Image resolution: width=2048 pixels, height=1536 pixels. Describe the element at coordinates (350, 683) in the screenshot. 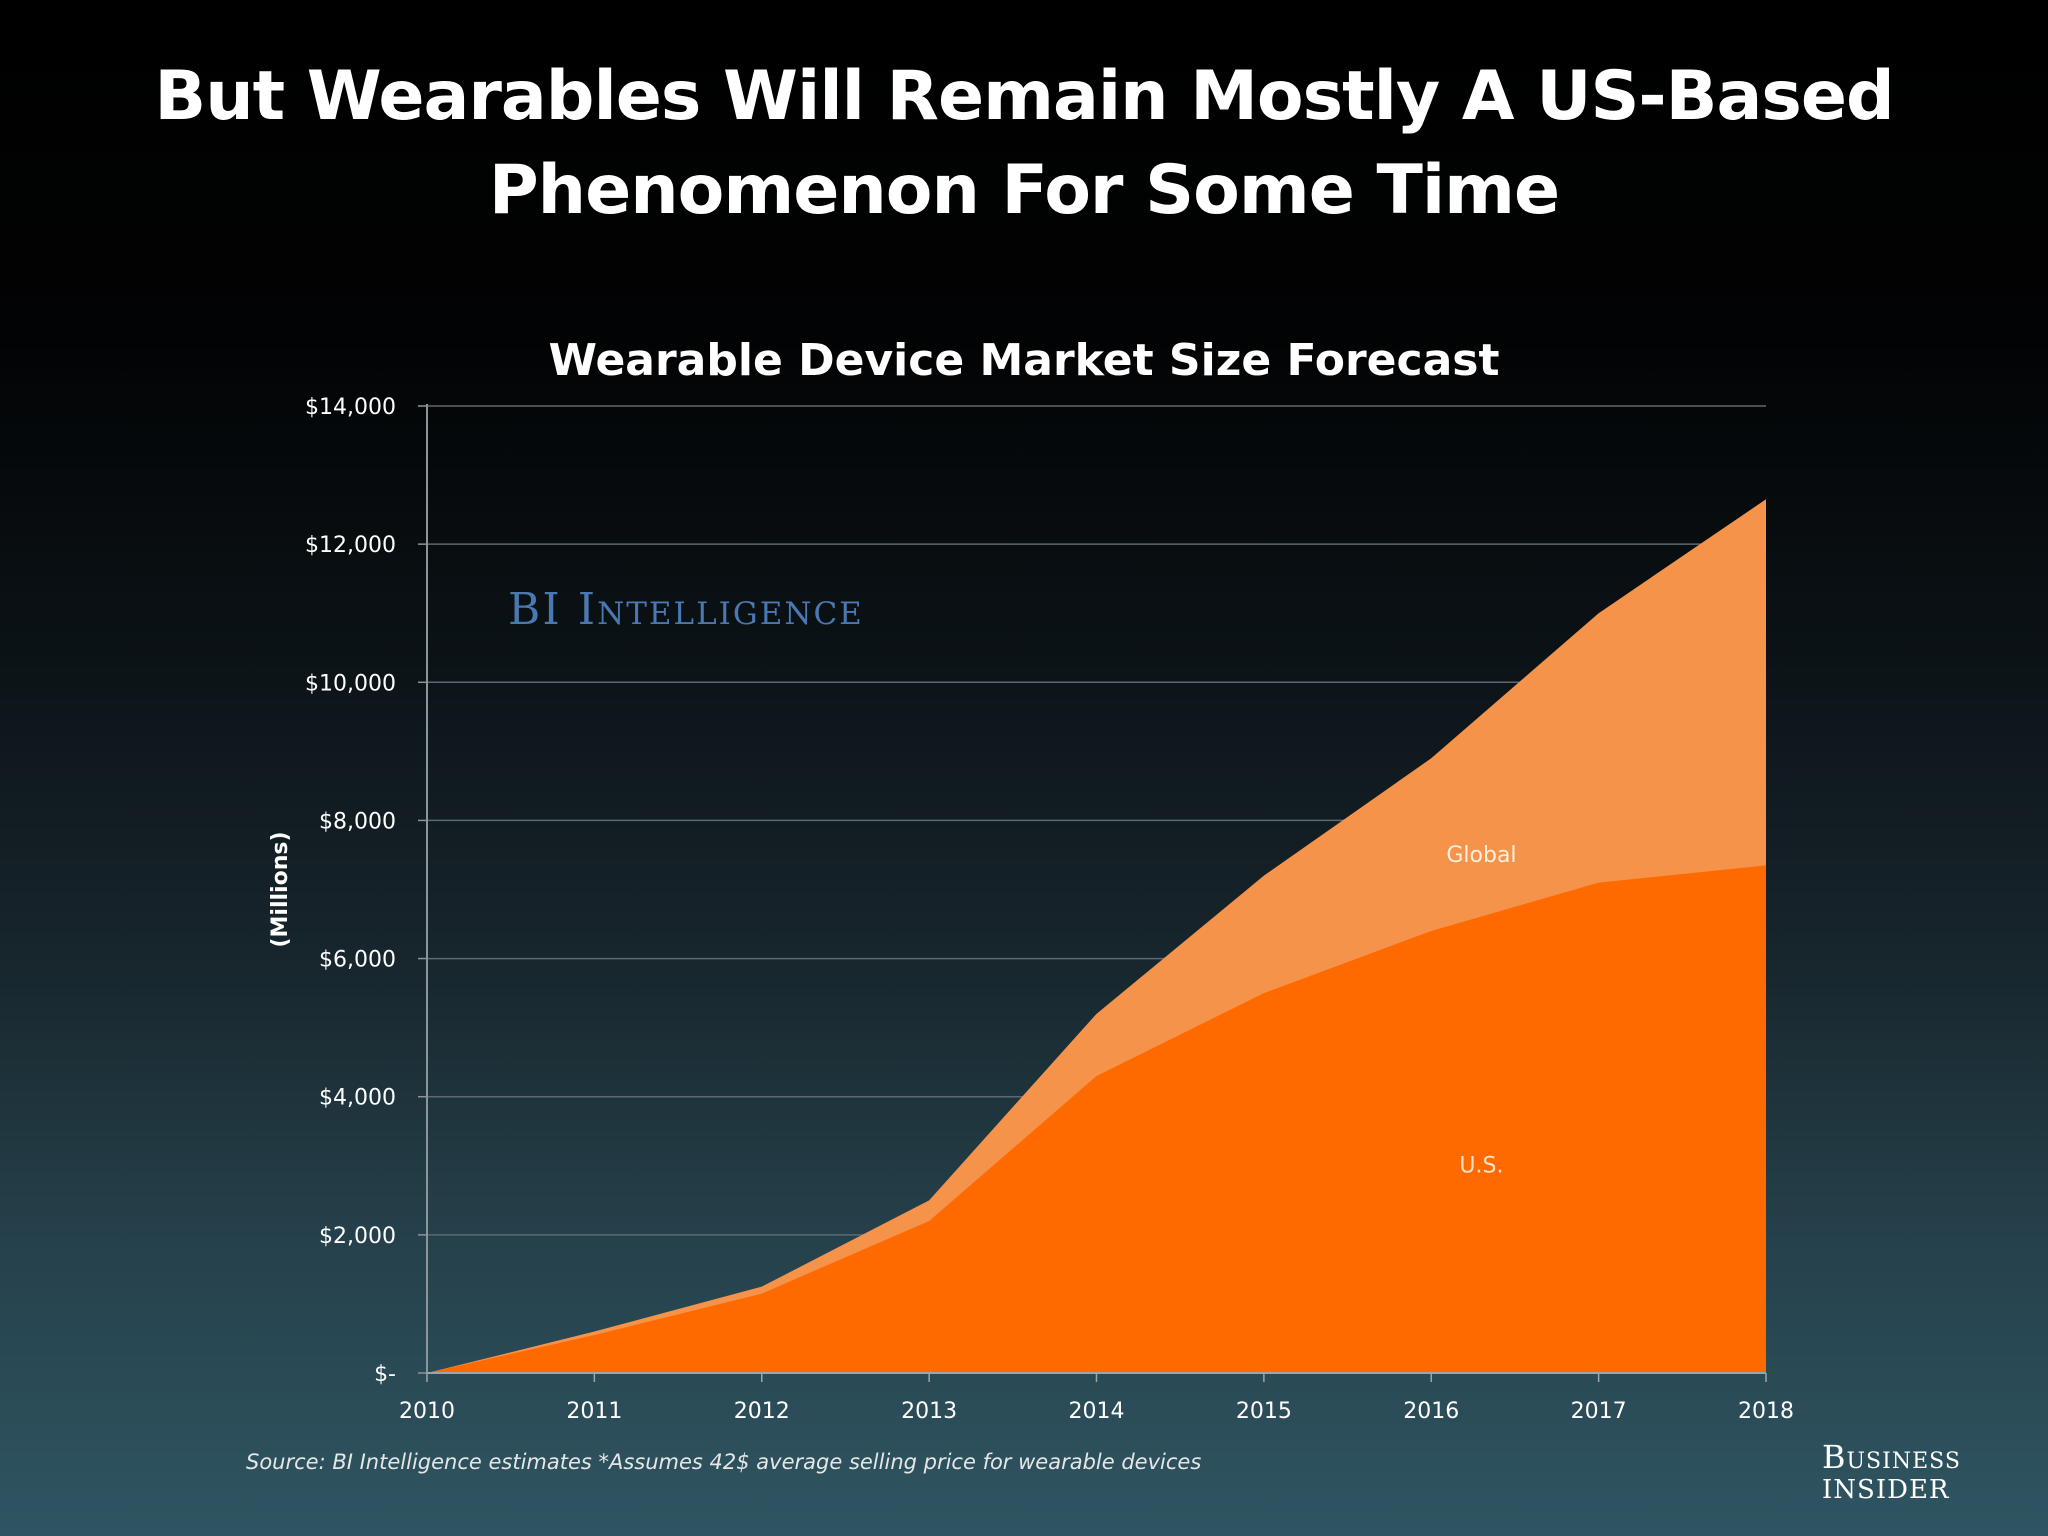

I see `y-tick-label: $10,000` at that location.